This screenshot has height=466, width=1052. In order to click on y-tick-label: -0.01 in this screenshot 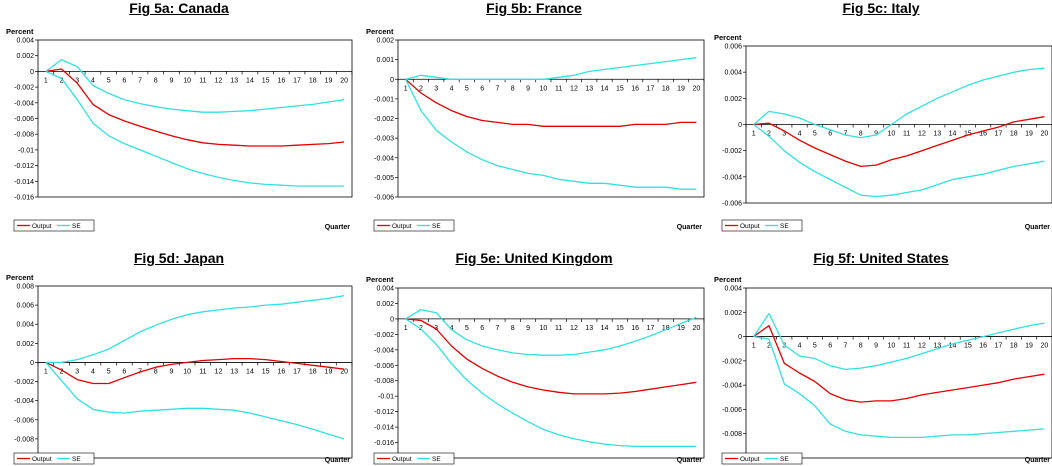, I will do `click(26, 150)`.